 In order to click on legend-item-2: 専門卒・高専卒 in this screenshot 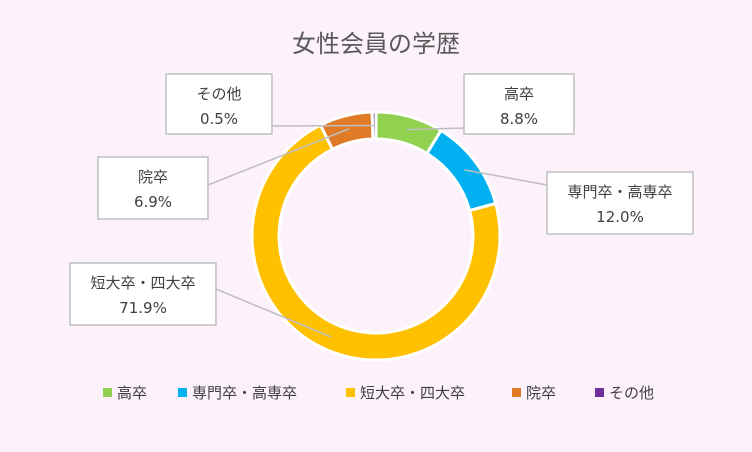, I will do `click(237, 393)`.